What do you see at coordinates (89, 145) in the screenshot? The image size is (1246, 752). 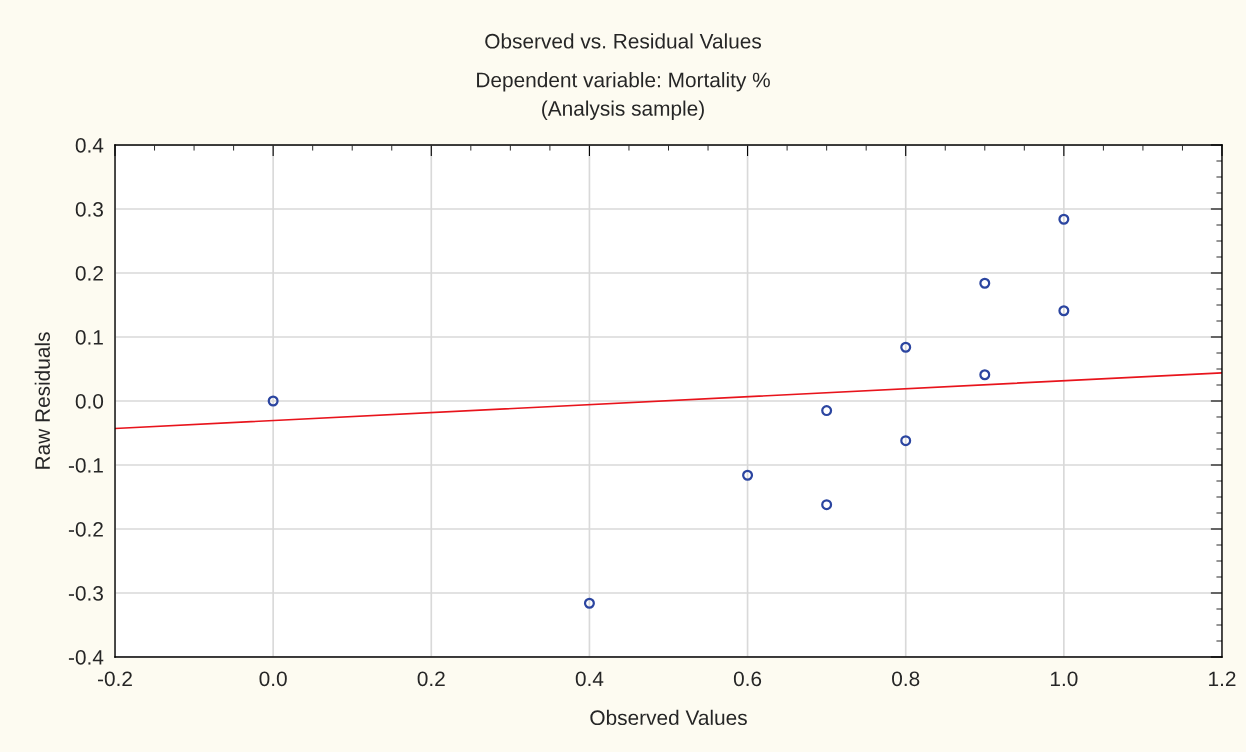 I see `y-tick-label: 0.4` at bounding box center [89, 145].